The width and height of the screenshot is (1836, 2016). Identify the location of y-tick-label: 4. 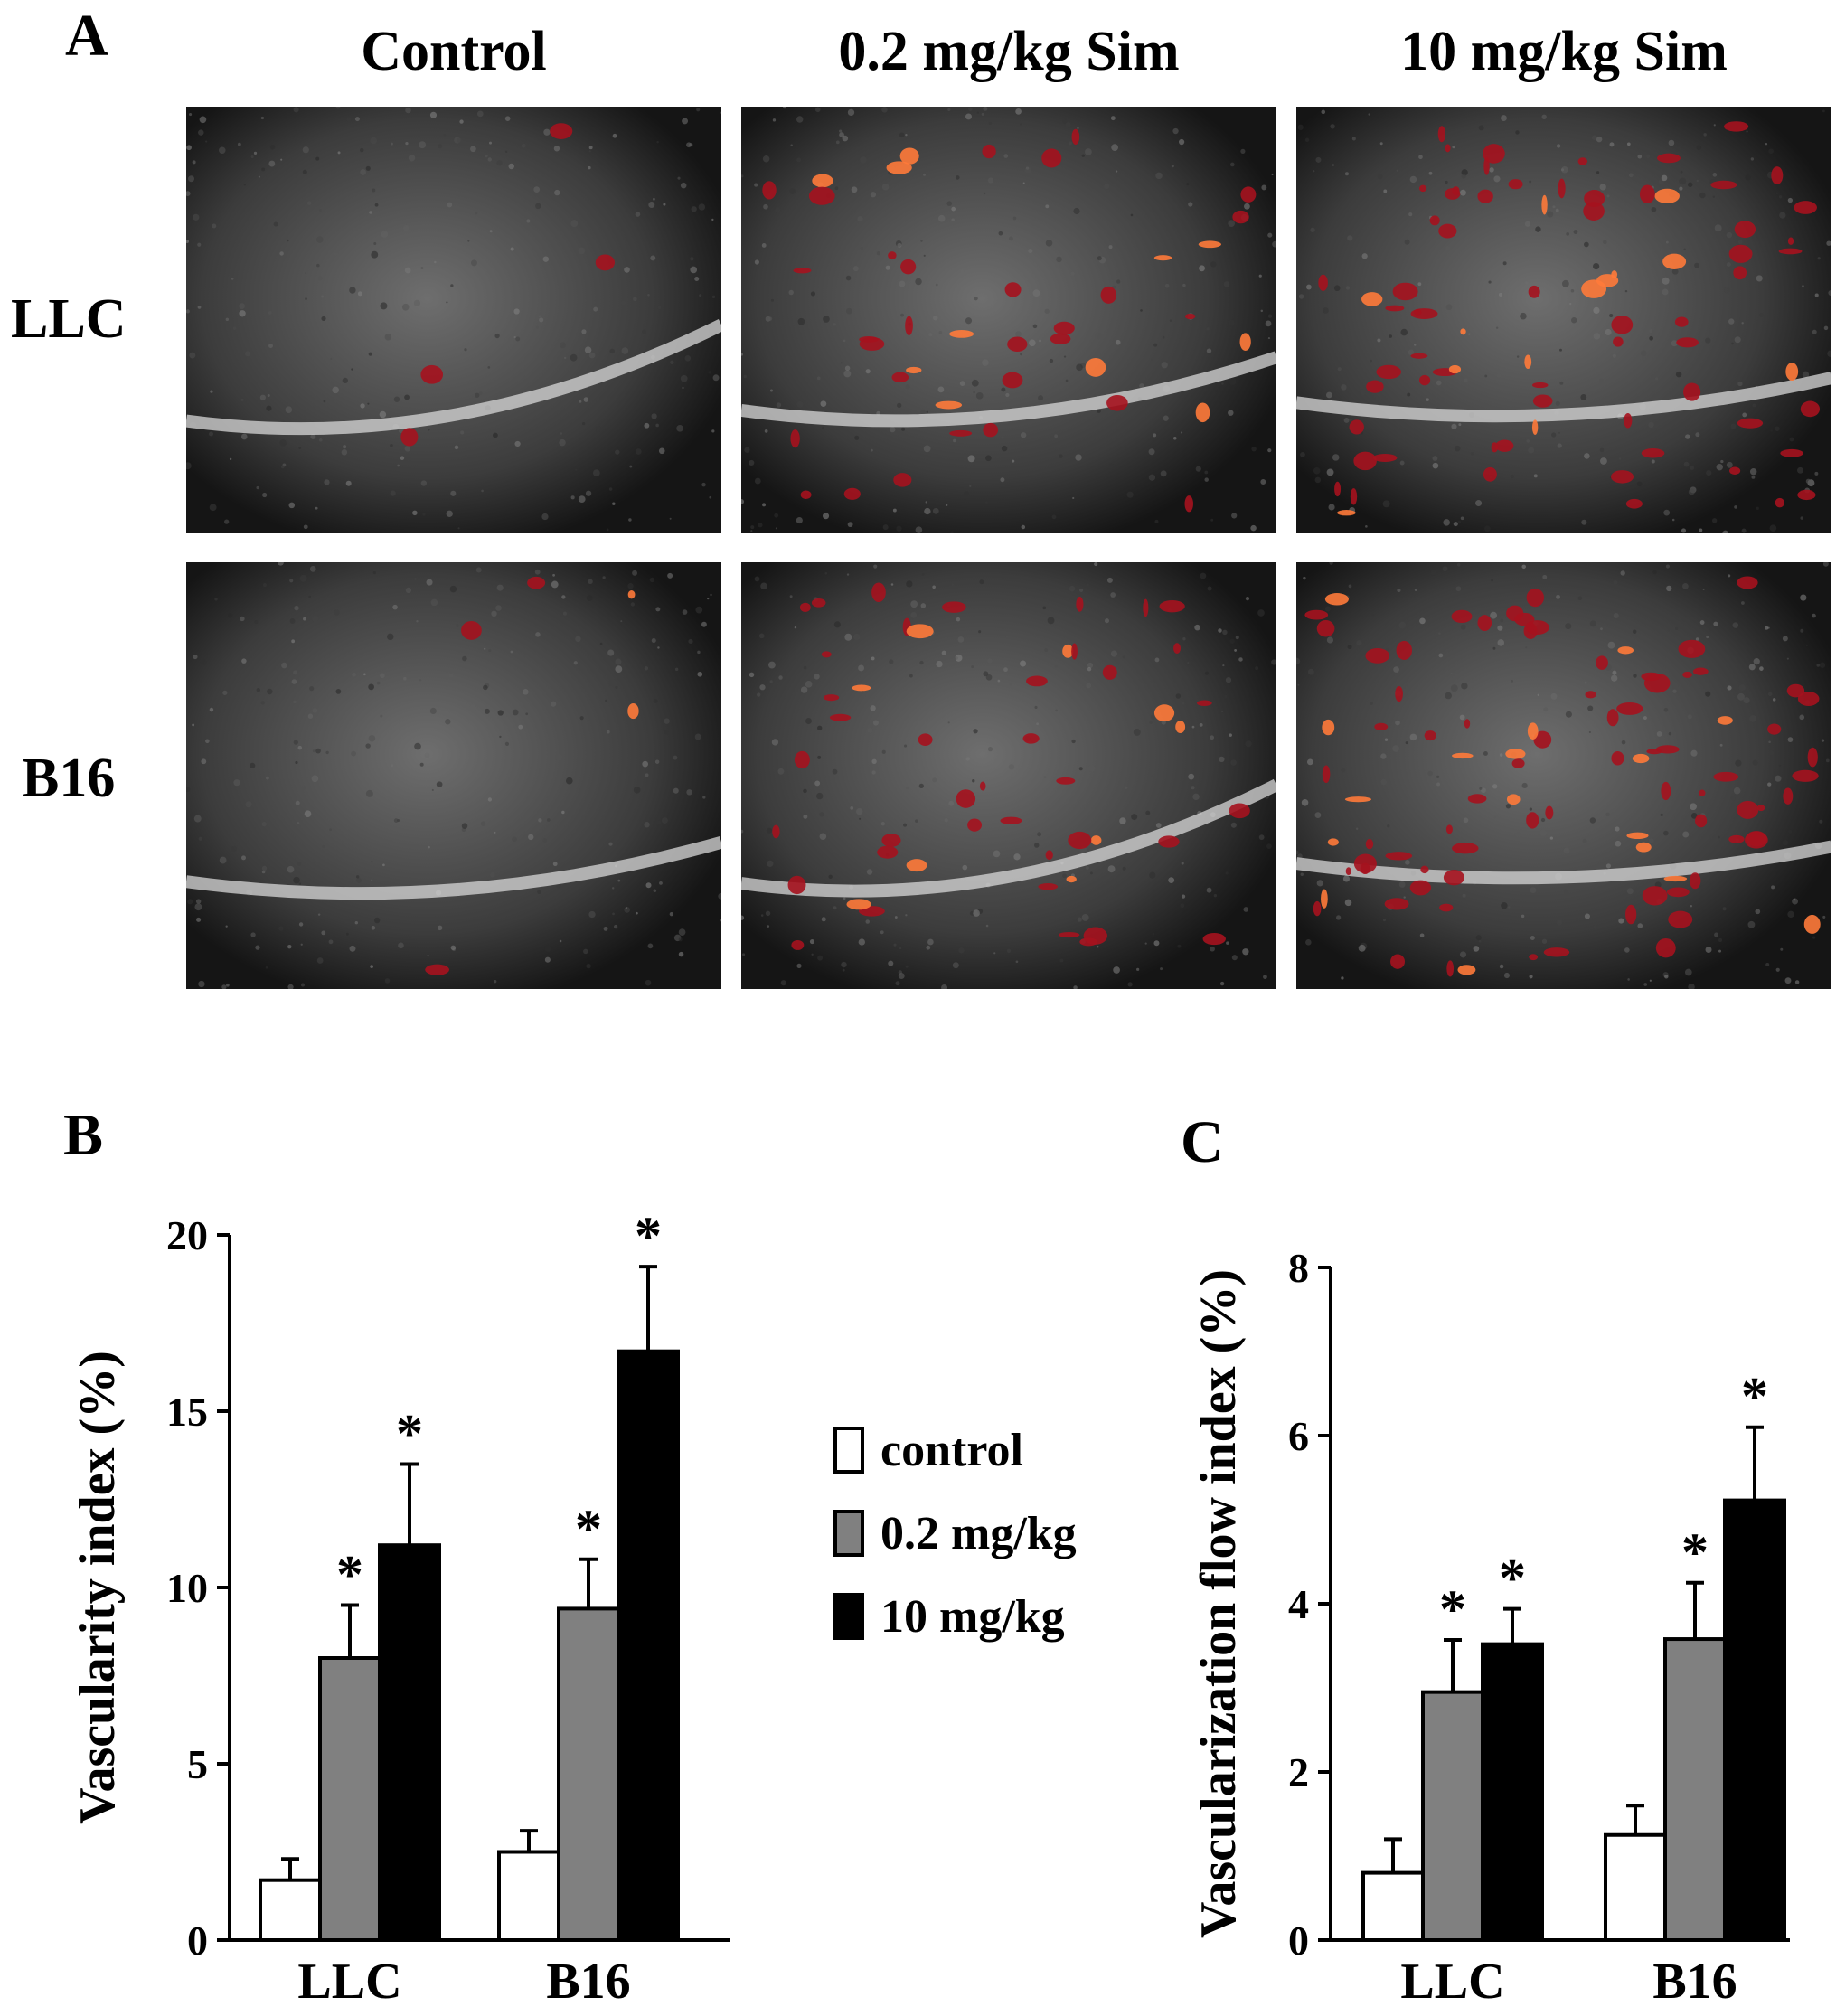
(1298, 1604).